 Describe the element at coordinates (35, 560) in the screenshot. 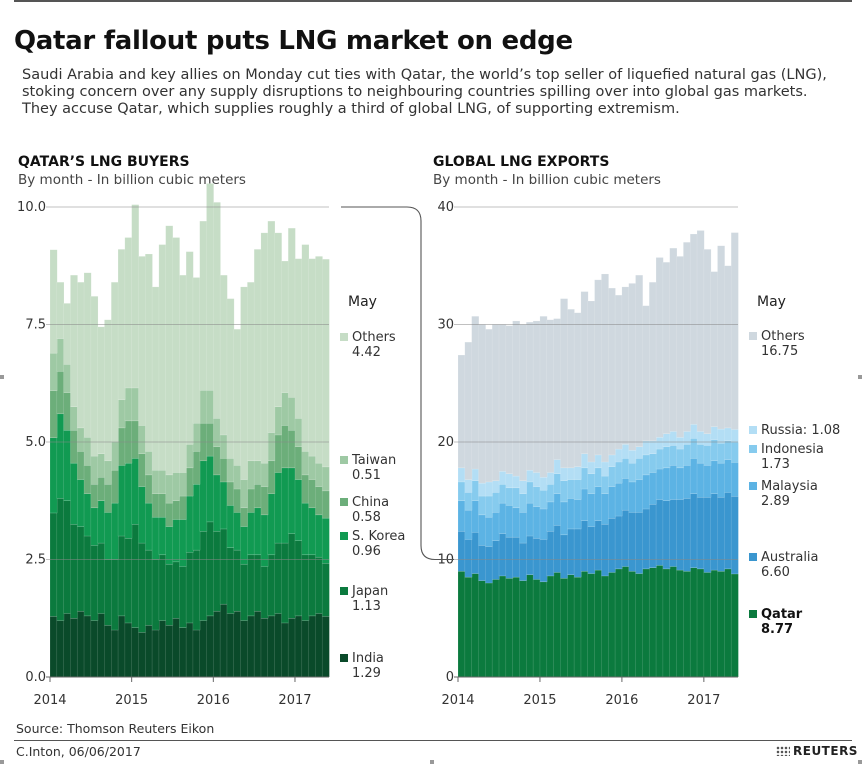

I see `y-tick-label: 2.5` at that location.